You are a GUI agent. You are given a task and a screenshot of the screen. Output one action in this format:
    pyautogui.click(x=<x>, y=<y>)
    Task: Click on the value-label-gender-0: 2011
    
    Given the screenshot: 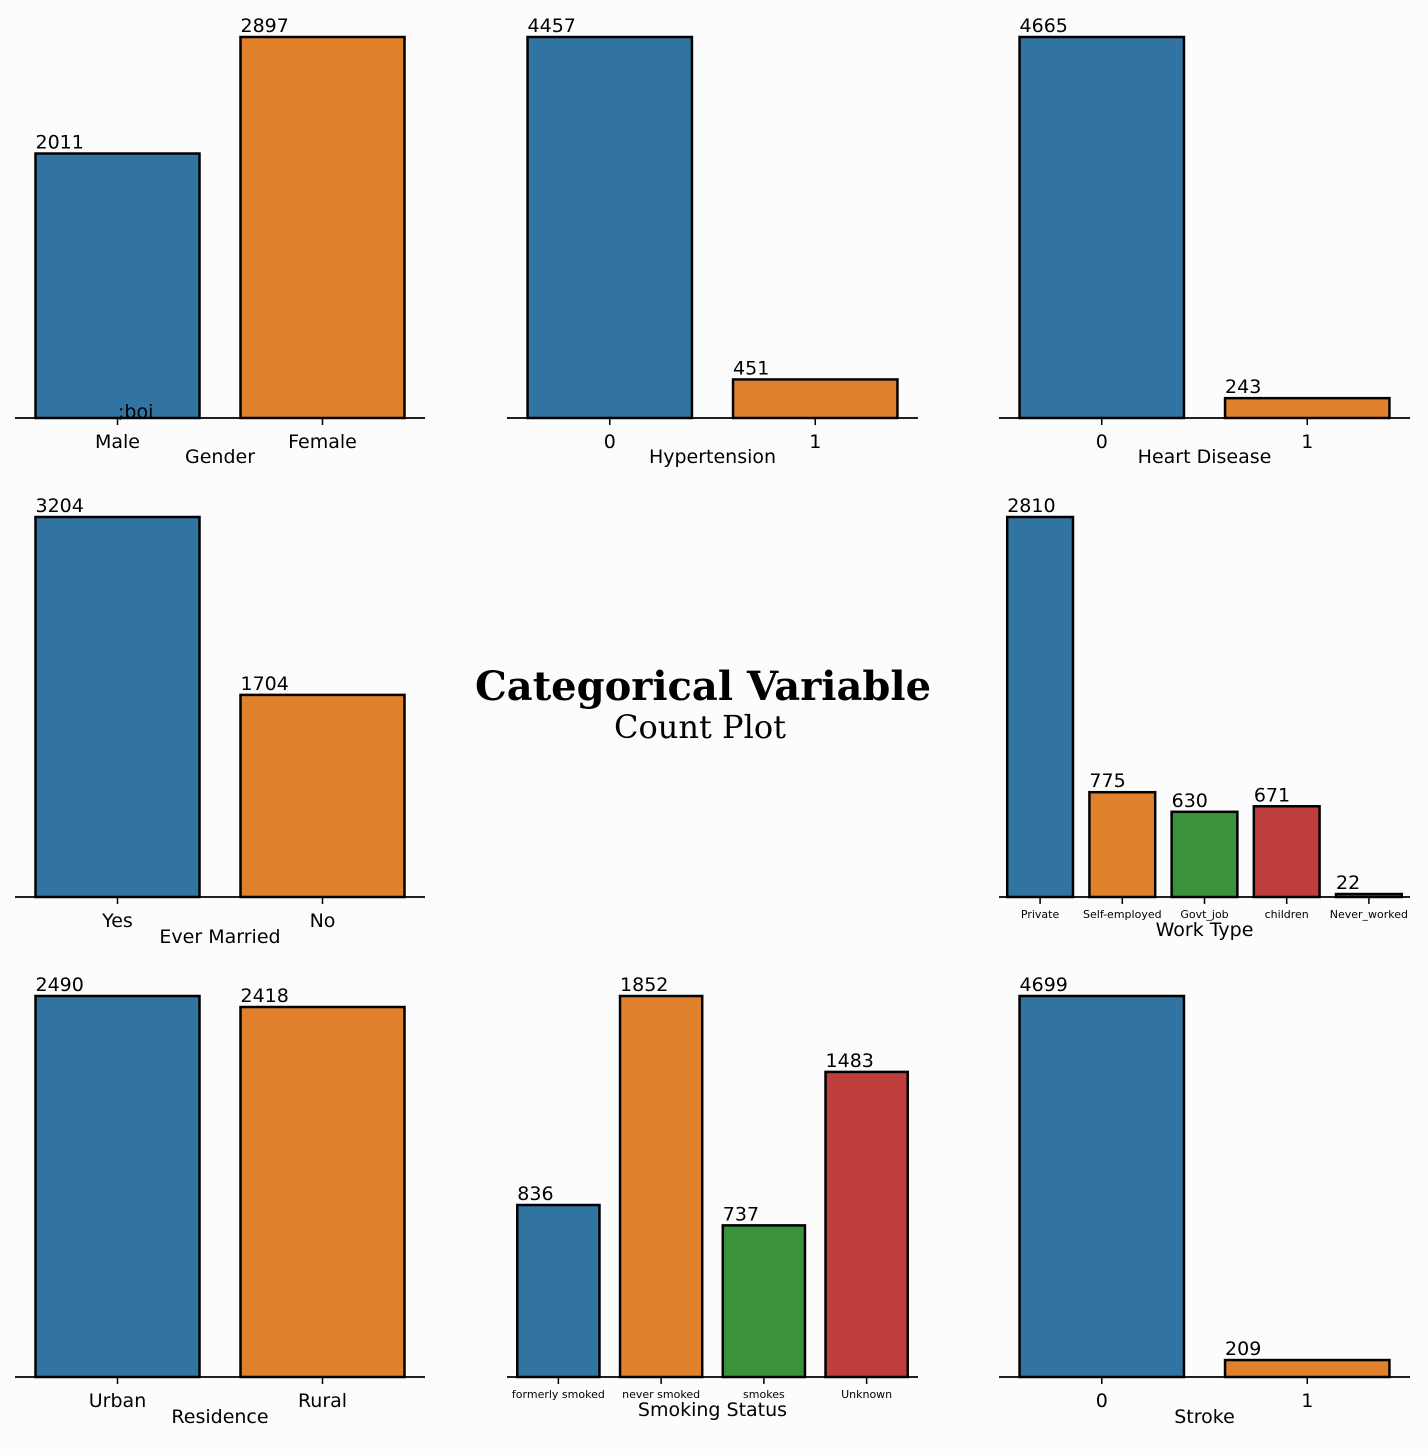 What is the action you would take?
    pyautogui.click(x=60, y=143)
    